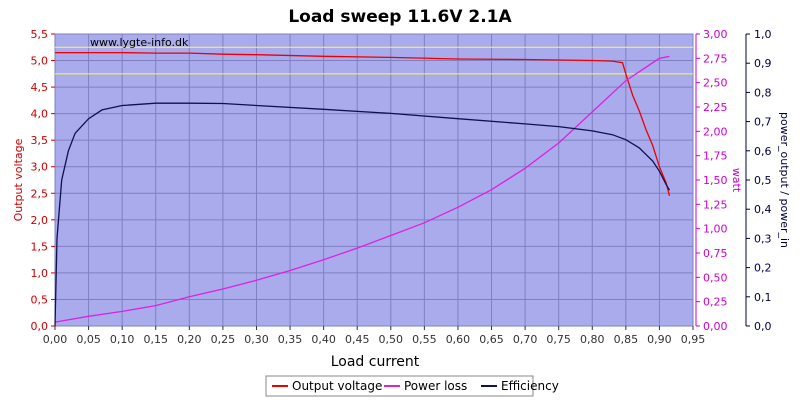 The image size is (800, 400). Describe the element at coordinates (784, 180) in the screenshot. I see `y-right2-axis-label: power_output / power_in` at that location.